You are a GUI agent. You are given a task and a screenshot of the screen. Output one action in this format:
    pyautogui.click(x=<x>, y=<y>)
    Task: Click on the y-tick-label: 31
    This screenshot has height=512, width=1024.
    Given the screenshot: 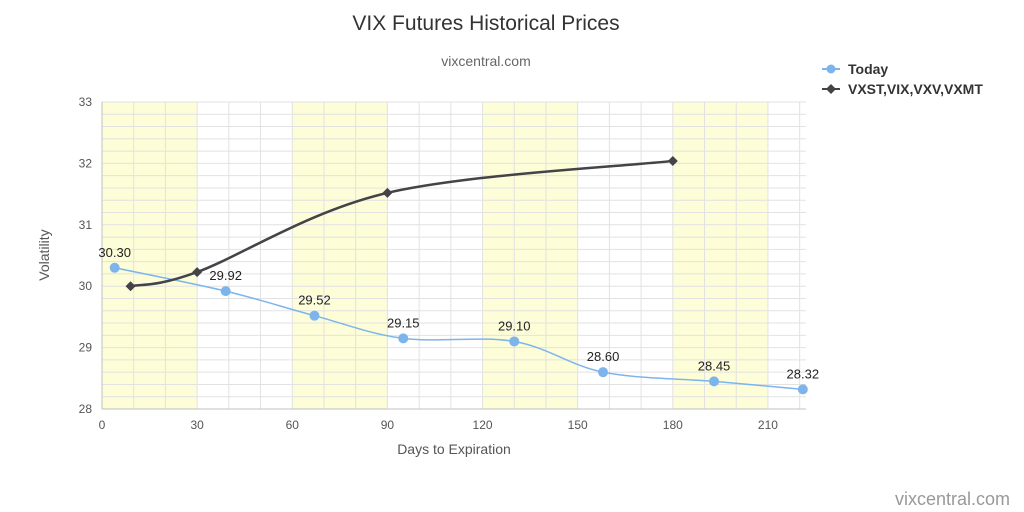 What is the action you would take?
    pyautogui.click(x=86, y=225)
    